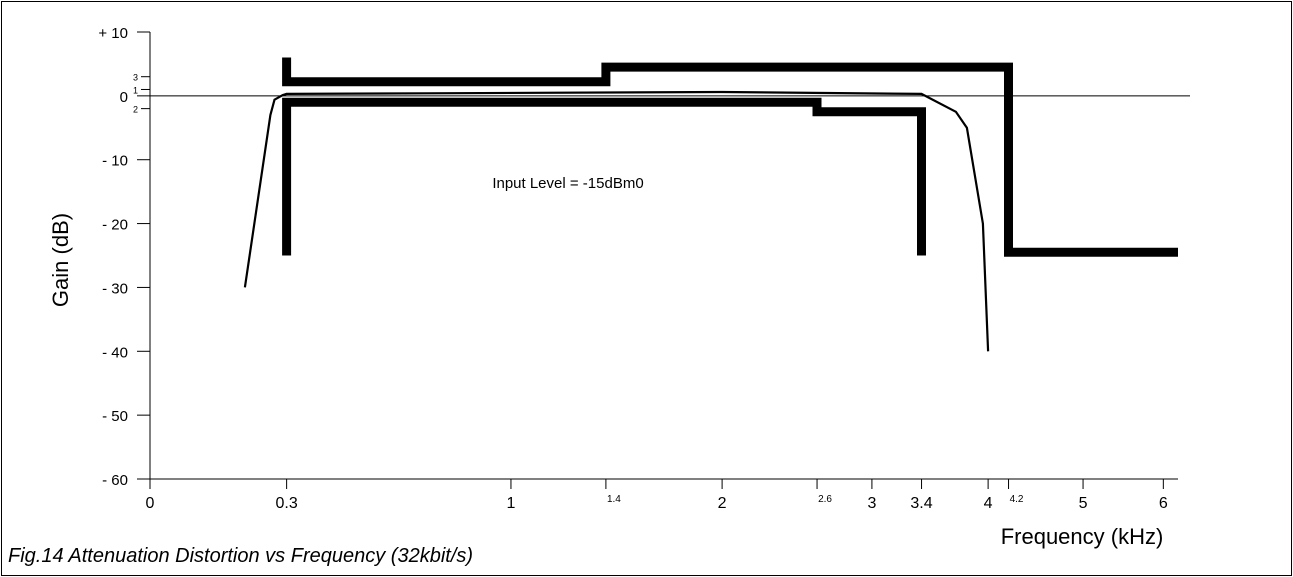 The image size is (1293, 577). What do you see at coordinates (614, 499) in the screenshot?
I see `x-tick-label: 1.4` at bounding box center [614, 499].